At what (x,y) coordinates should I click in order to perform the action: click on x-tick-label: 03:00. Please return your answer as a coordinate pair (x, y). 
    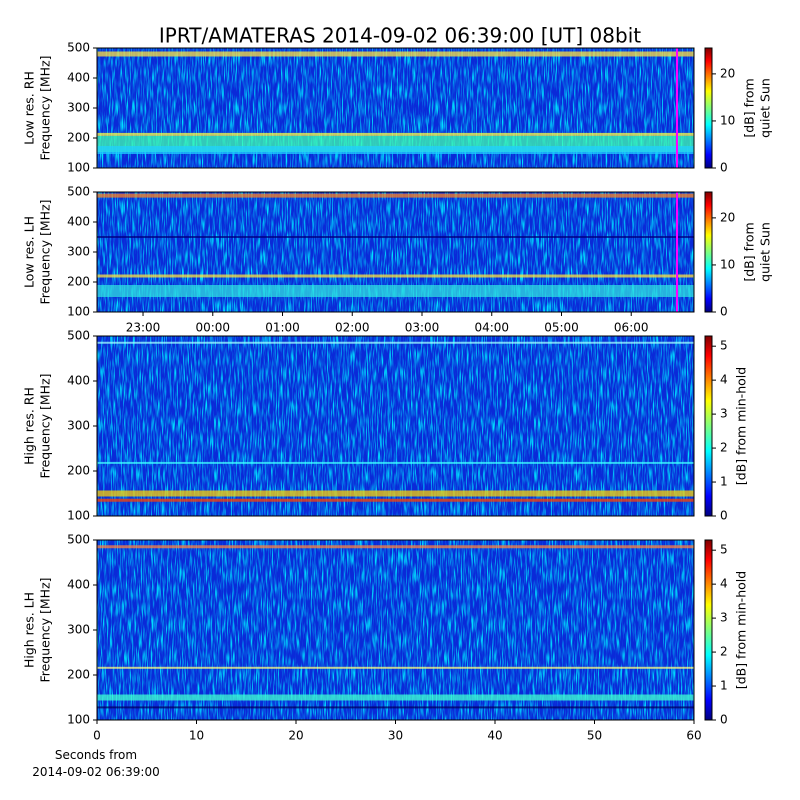
    Looking at the image, I should click on (422, 328).